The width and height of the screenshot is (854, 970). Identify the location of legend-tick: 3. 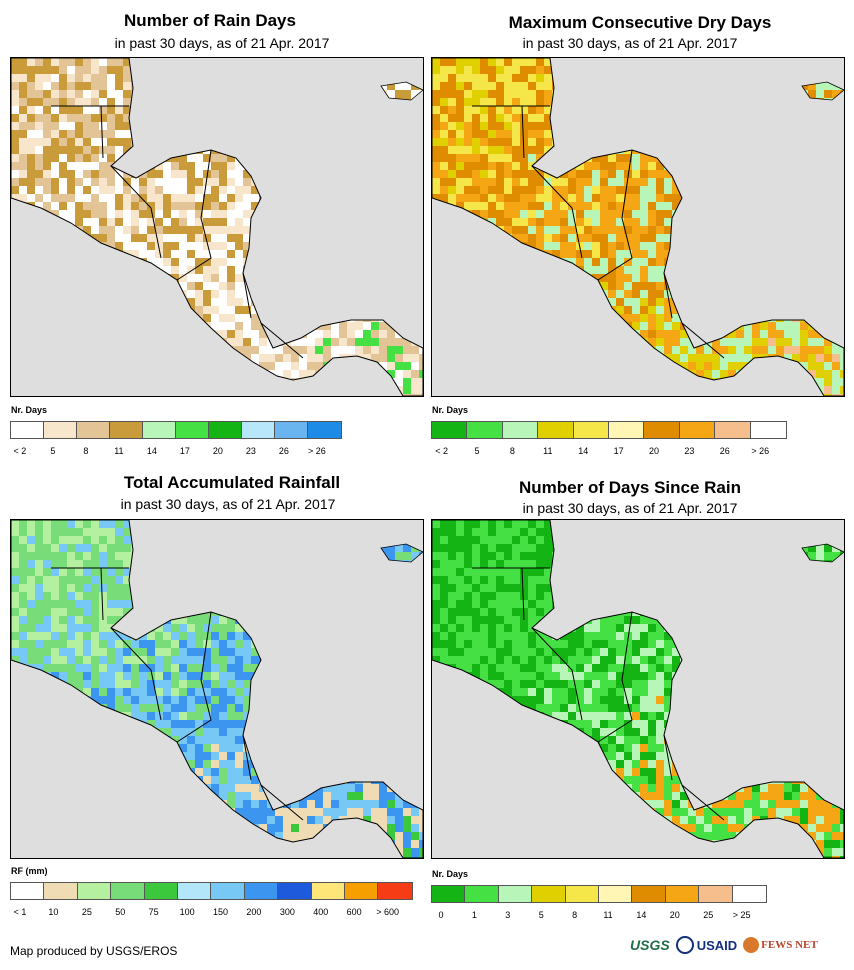
(508, 915).